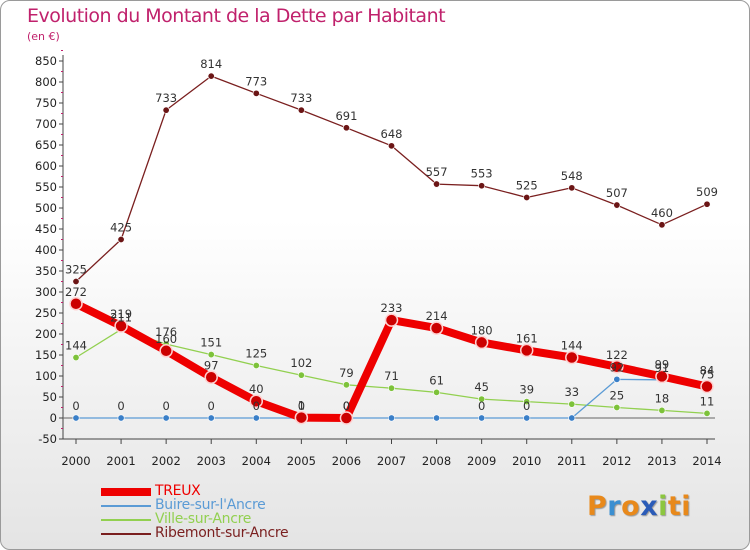 The height and width of the screenshot is (550, 750). What do you see at coordinates (527, 338) in the screenshot?
I see `data-label-treux: 161` at bounding box center [527, 338].